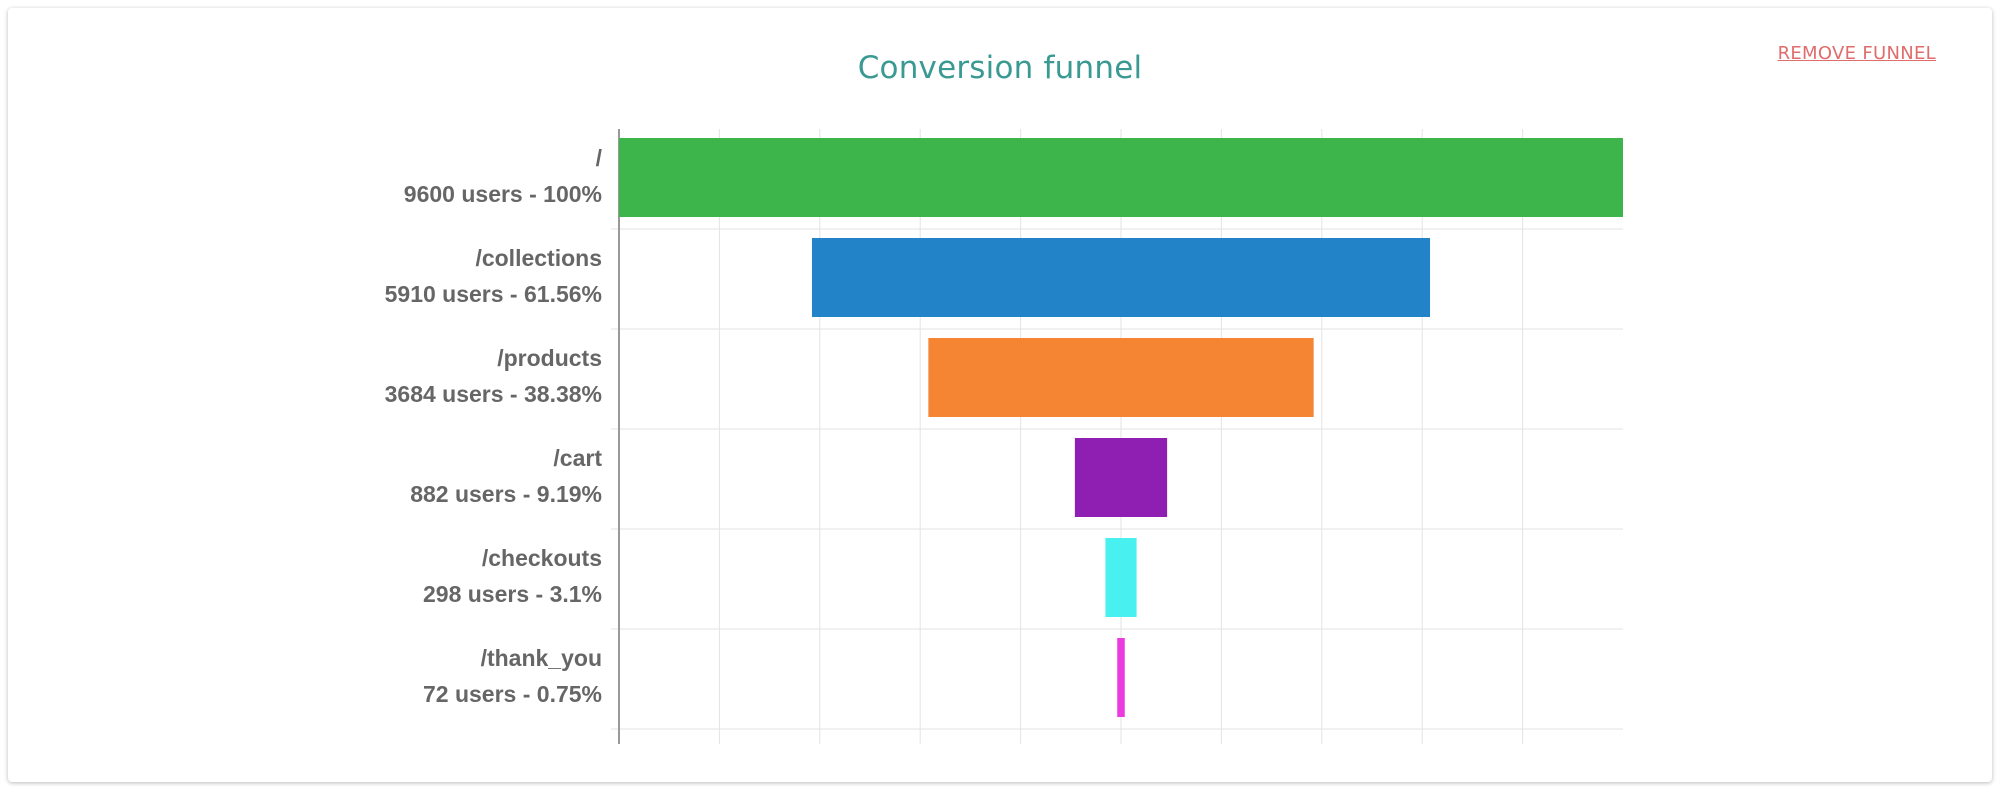 The width and height of the screenshot is (2000, 793). What do you see at coordinates (1856, 53) in the screenshot?
I see `remove-funnel-link: REMOVE FUNNEL` at bounding box center [1856, 53].